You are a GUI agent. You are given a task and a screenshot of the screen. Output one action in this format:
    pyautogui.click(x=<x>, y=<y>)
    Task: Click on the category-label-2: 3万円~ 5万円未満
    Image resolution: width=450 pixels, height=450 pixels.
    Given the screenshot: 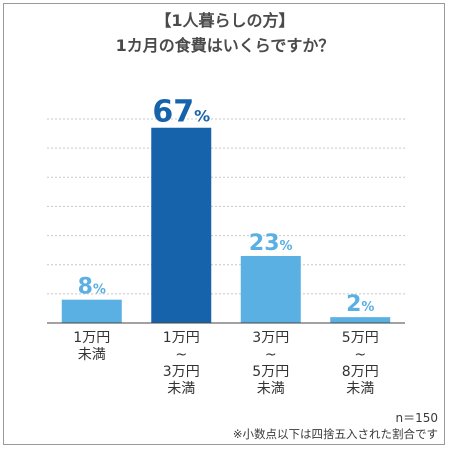 What is the action you would take?
    pyautogui.click(x=270, y=363)
    